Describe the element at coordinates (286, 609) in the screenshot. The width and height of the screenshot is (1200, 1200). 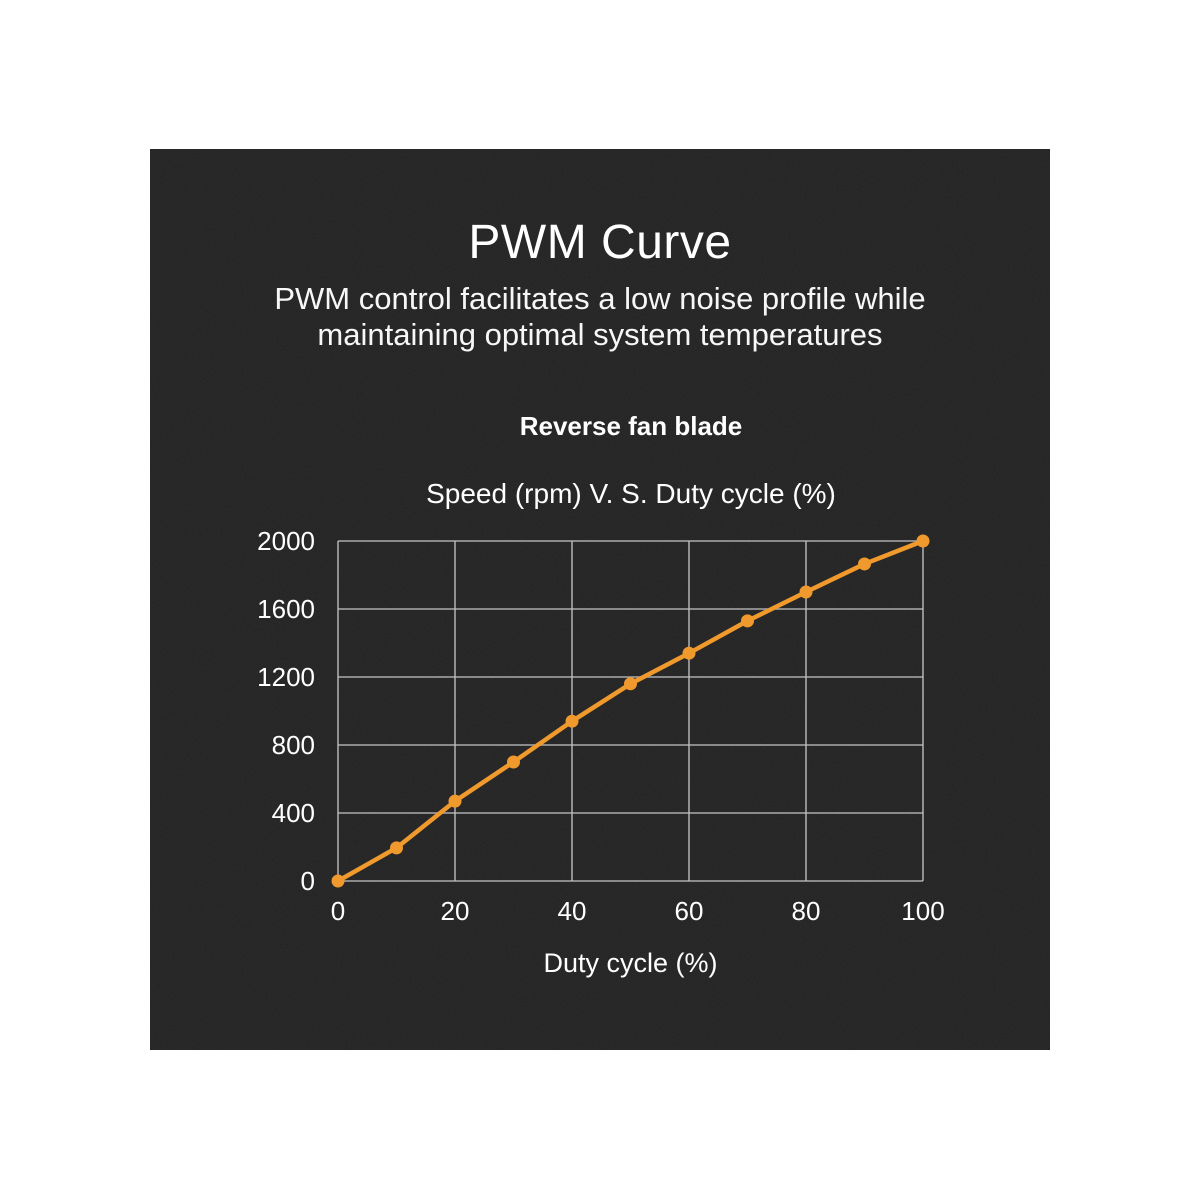
I see `y-tick-label: 1600` at that location.